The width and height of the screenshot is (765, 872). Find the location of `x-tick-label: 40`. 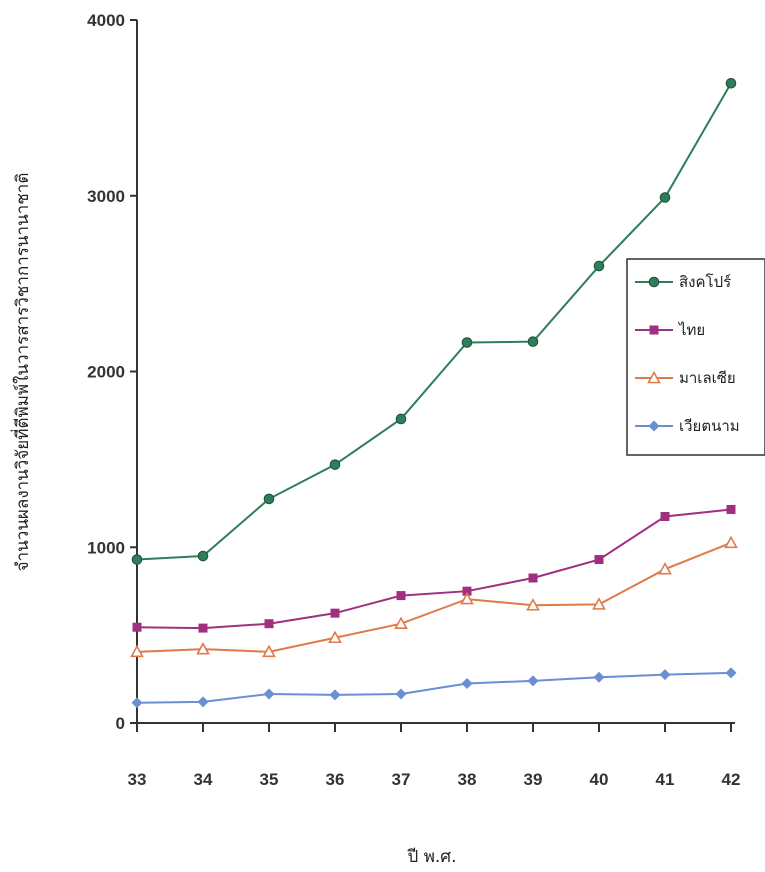

x-tick-label: 40 is located at coordinates (599, 779).